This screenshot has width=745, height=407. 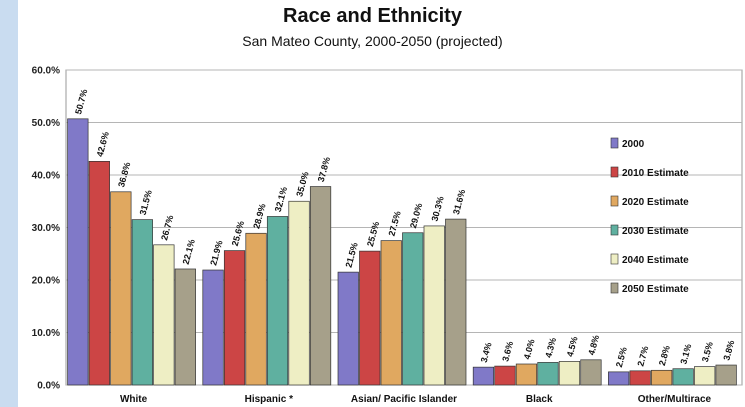 I want to click on y-tick-label: 10.0%, so click(x=46, y=333).